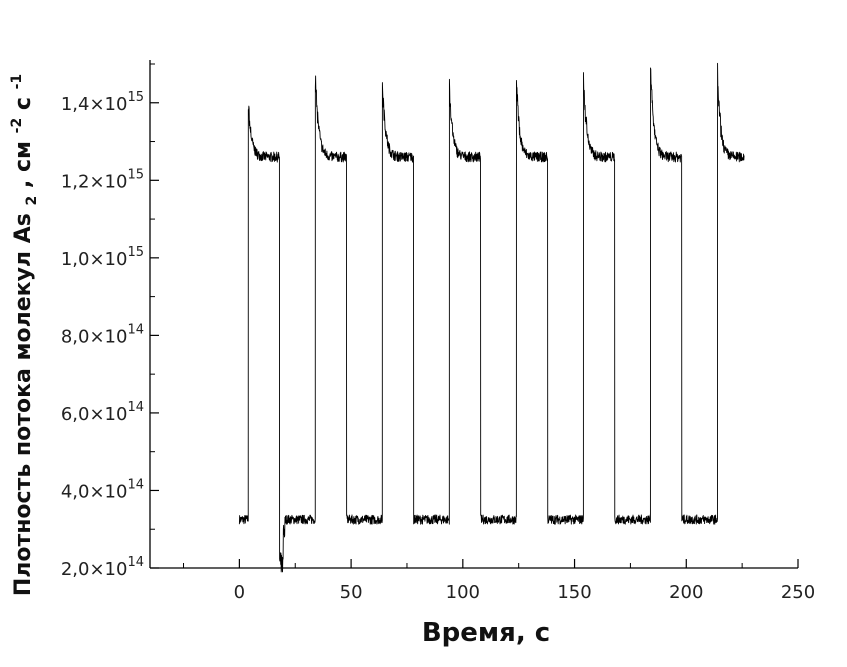 This screenshot has height=667, width=847. I want to click on y-axis-title-units-2-exp: -1, so click(17, 82).